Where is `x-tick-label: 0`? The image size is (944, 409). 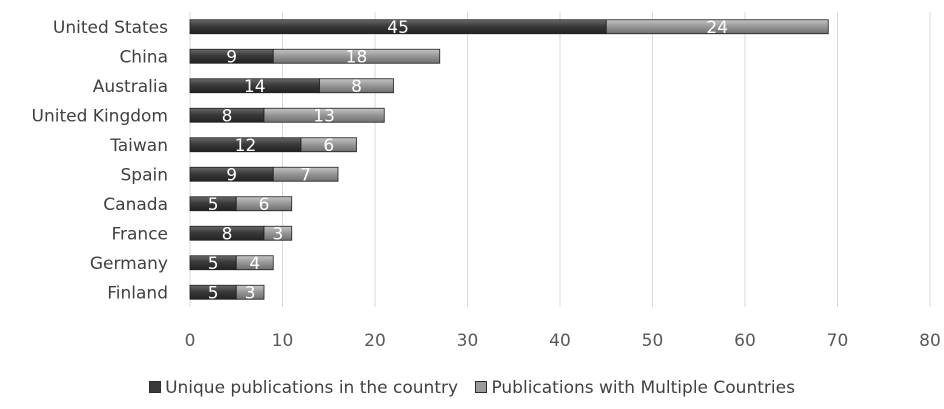 x-tick-label: 0 is located at coordinates (190, 341).